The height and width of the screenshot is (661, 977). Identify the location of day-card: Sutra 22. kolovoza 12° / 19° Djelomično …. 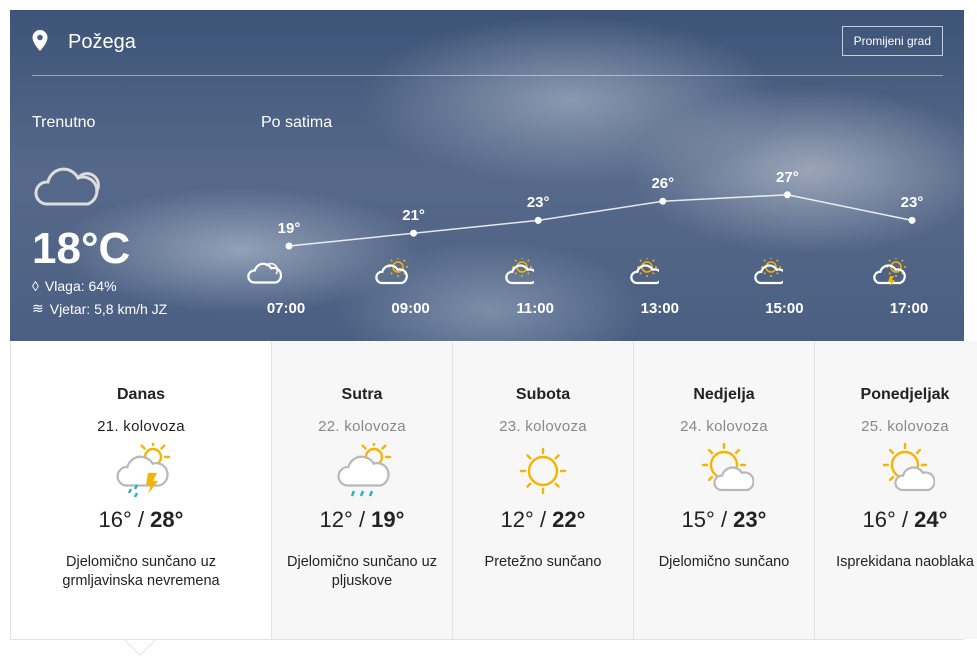
(361, 490).